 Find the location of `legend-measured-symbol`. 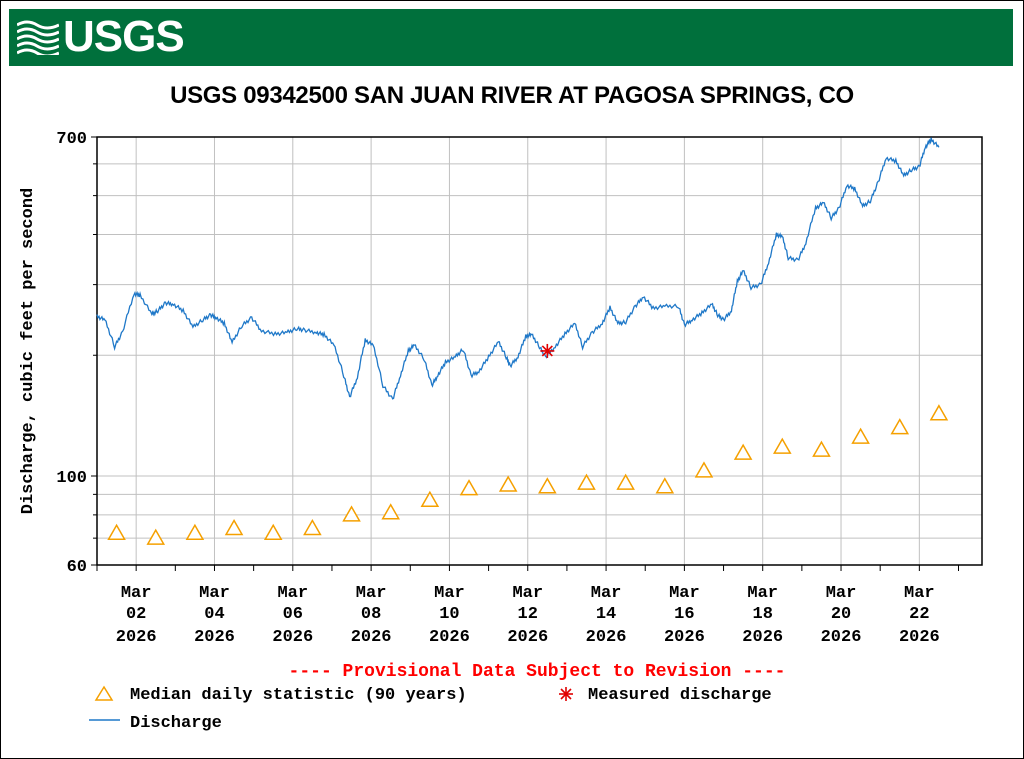

legend-measured-symbol is located at coordinates (566, 694).